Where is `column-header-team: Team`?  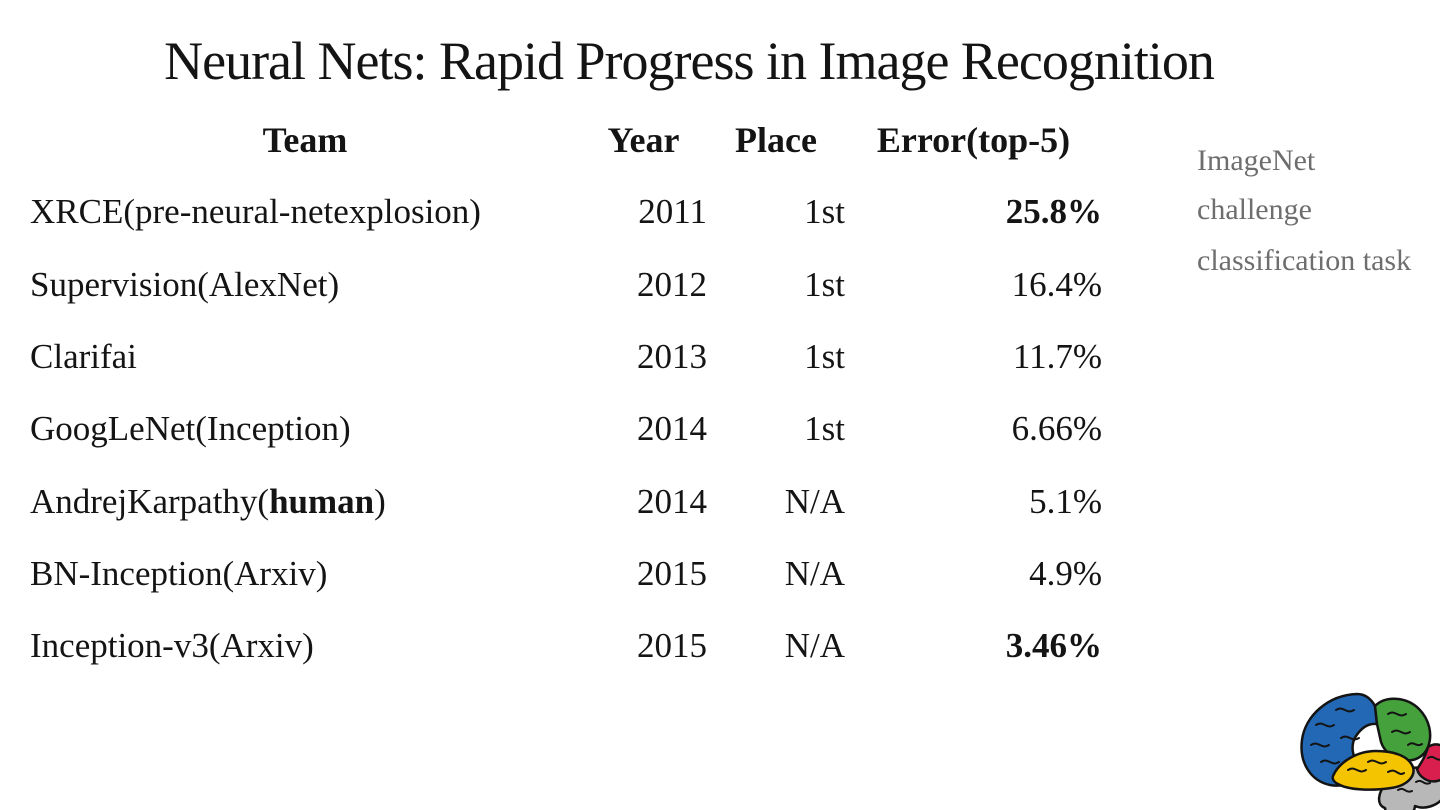
column-header-team: Team is located at coordinates (305, 140).